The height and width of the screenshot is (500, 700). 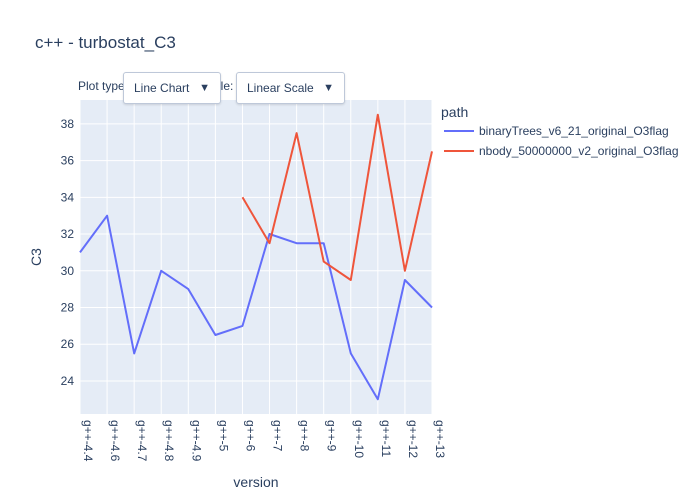 I want to click on chart-title: c++ - turbostat_C3, so click(x=105, y=42).